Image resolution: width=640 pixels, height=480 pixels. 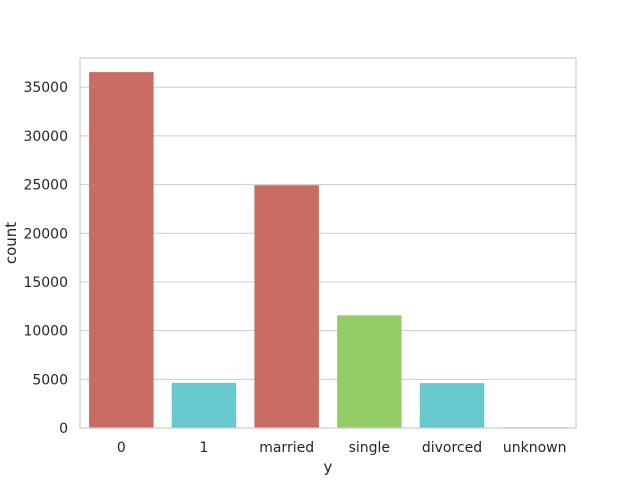 I want to click on x-tick-label: single, so click(x=369, y=448).